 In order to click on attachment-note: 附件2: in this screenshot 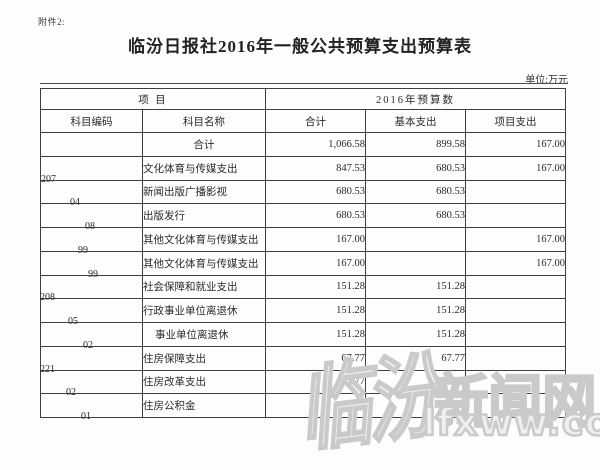, I will do `click(52, 22)`.